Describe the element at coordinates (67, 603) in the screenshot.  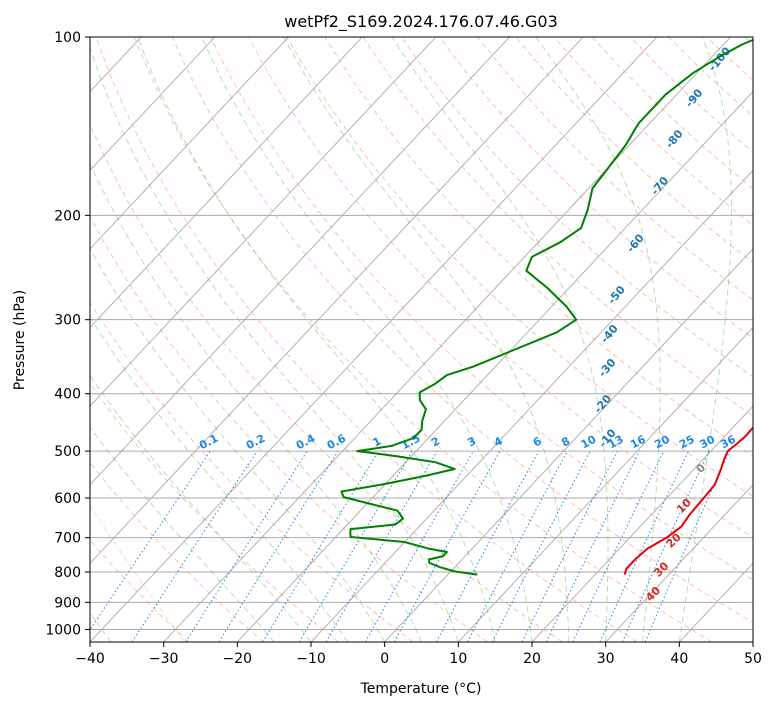
I see `y-tick-label: 900` at that location.